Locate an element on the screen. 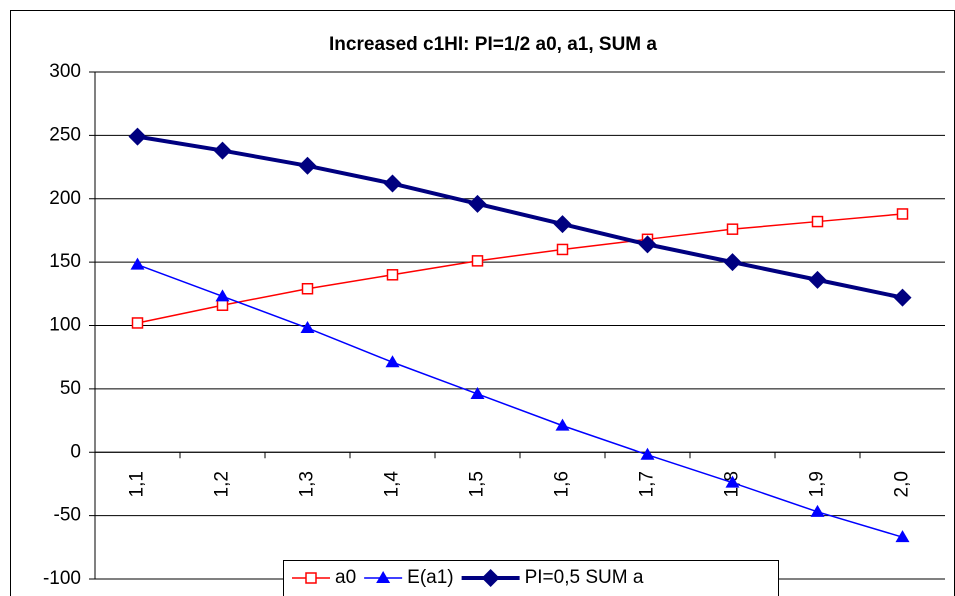  x-tick-label: 1,1 is located at coordinates (137, 484).